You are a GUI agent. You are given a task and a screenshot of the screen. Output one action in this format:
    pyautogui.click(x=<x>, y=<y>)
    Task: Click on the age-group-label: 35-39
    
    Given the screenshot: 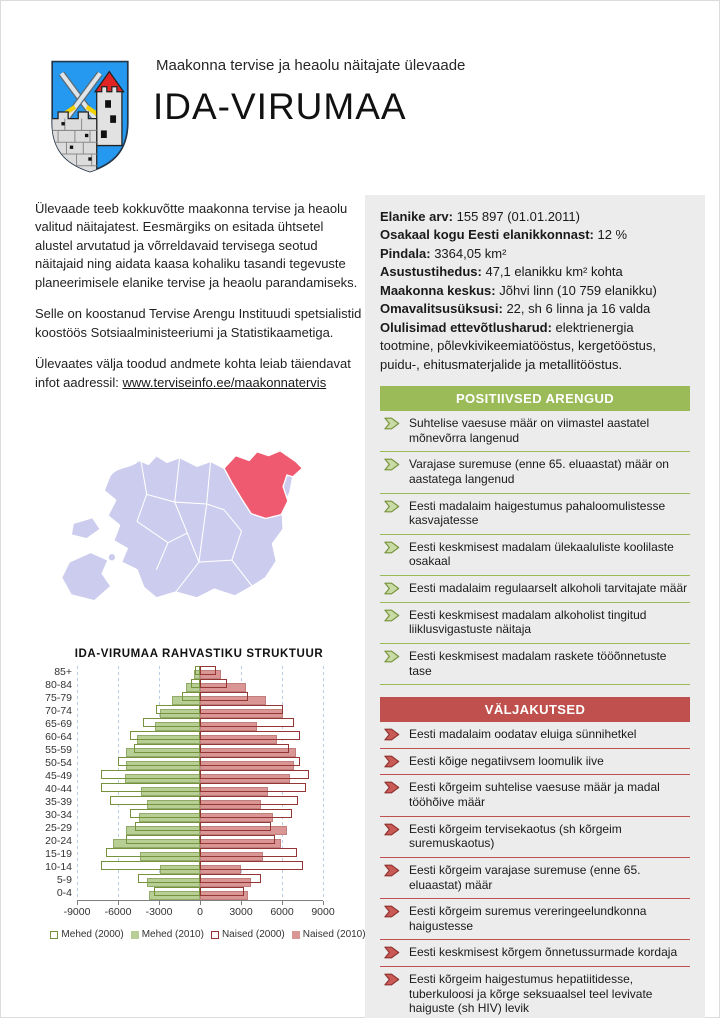 What is the action you would take?
    pyautogui.click(x=58, y=802)
    